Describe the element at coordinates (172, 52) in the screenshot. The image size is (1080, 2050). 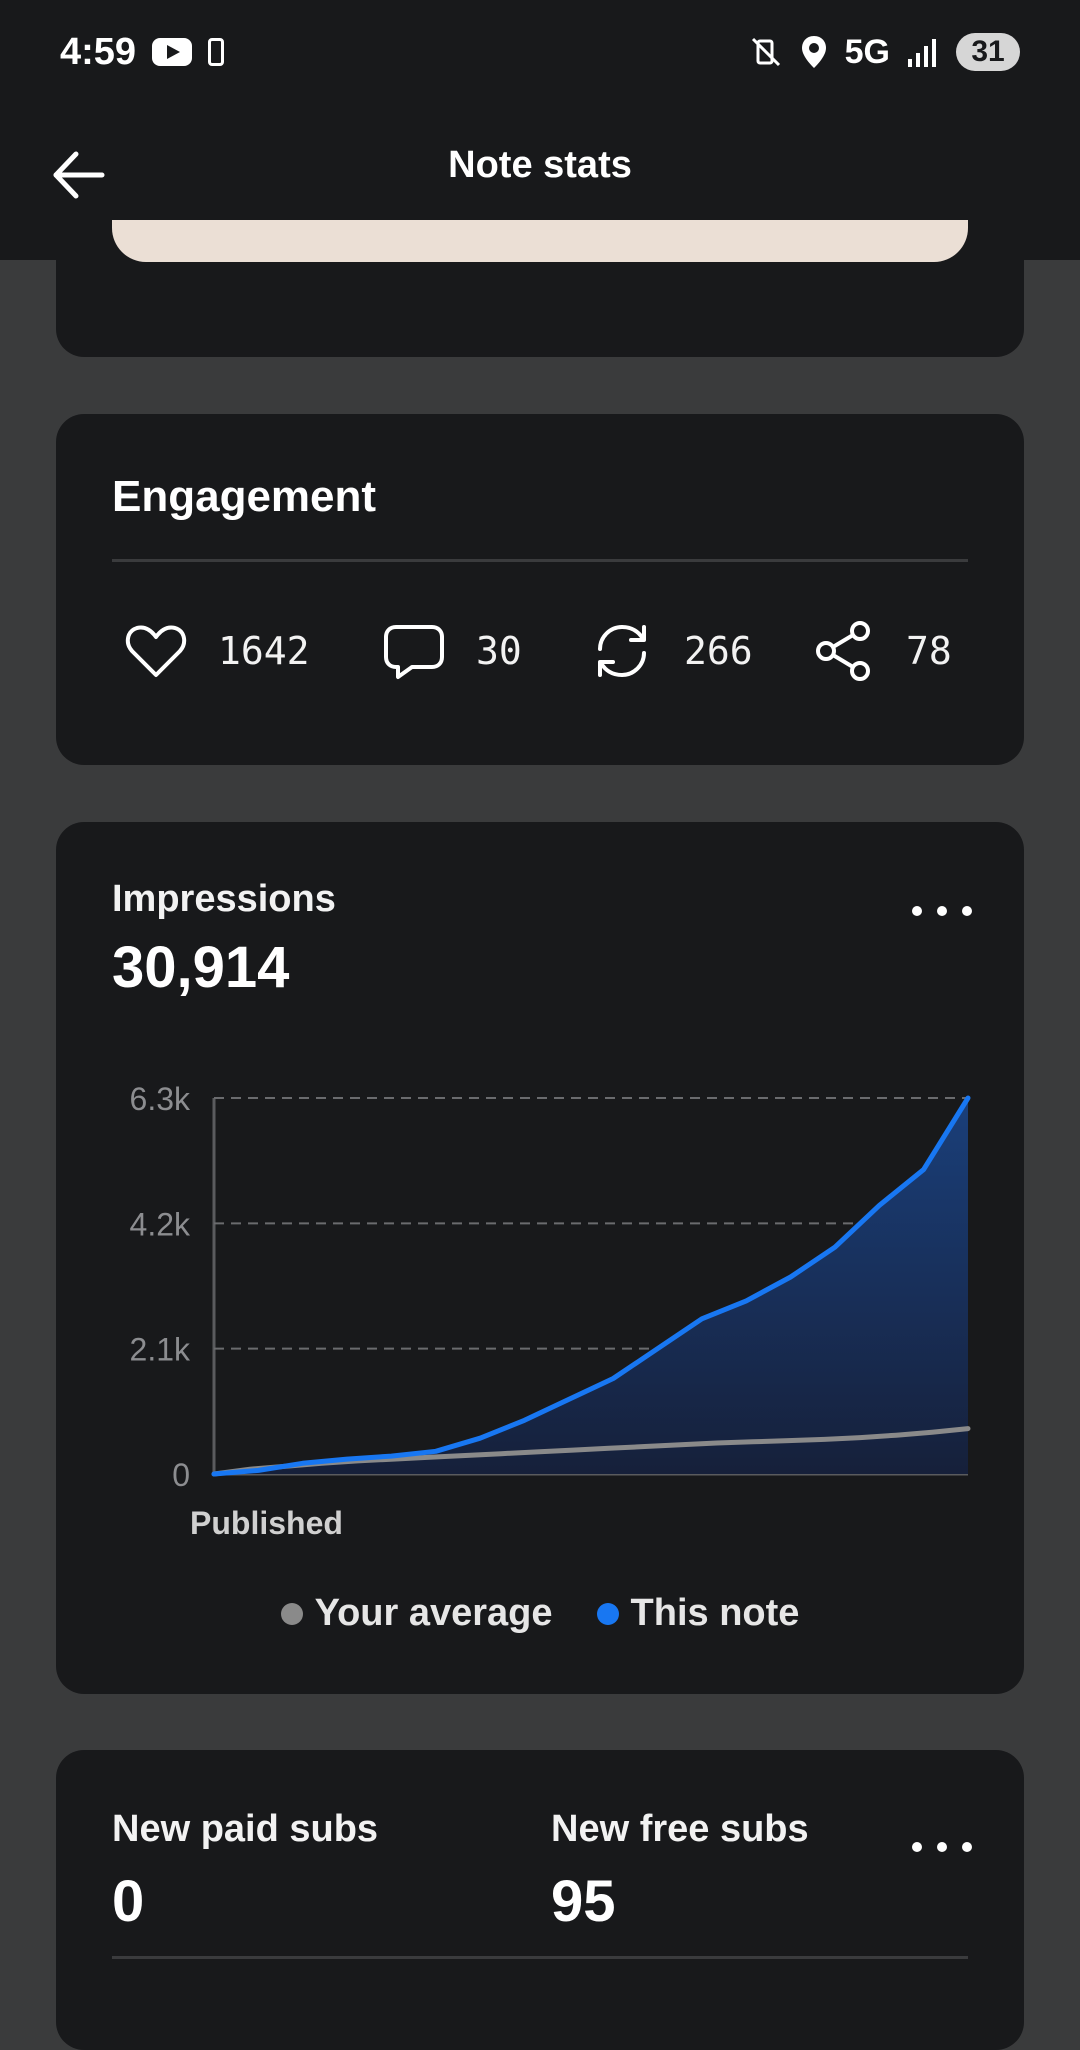
I see `youtube-icon` at that location.